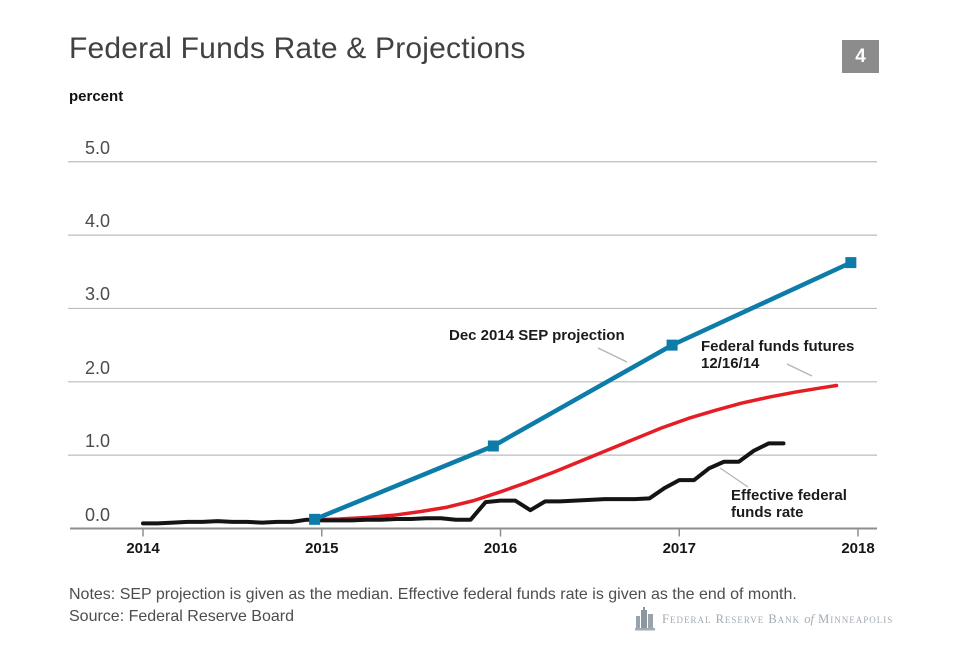 The height and width of the screenshot is (669, 973). I want to click on annotation-sep-projection: Dec 2014 SEP projection, so click(537, 335).